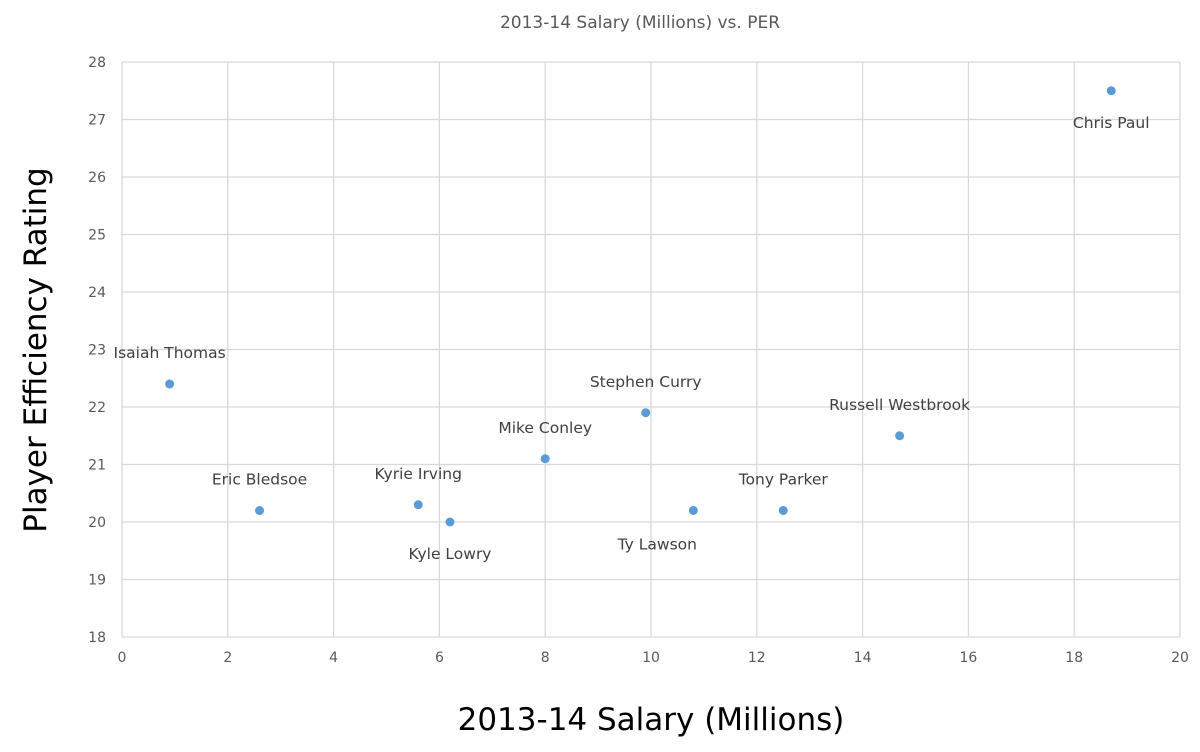 This screenshot has width=1200, height=752. What do you see at coordinates (97, 638) in the screenshot?
I see `y-tick-label: 18` at bounding box center [97, 638].